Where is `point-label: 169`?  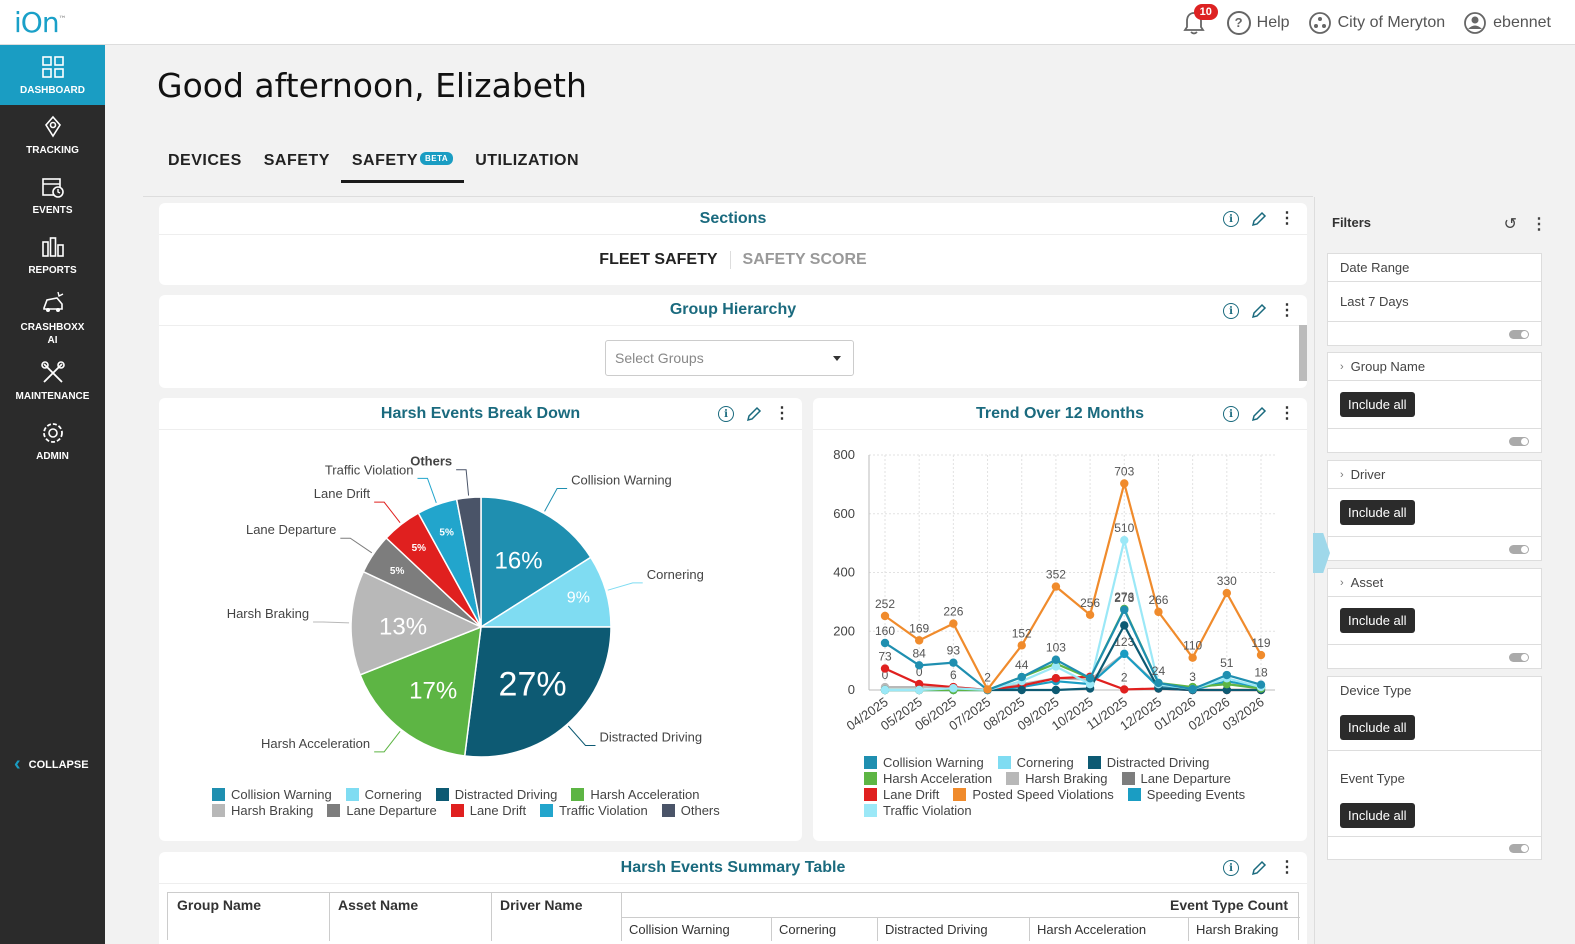
point-label: 169 is located at coordinates (919, 628).